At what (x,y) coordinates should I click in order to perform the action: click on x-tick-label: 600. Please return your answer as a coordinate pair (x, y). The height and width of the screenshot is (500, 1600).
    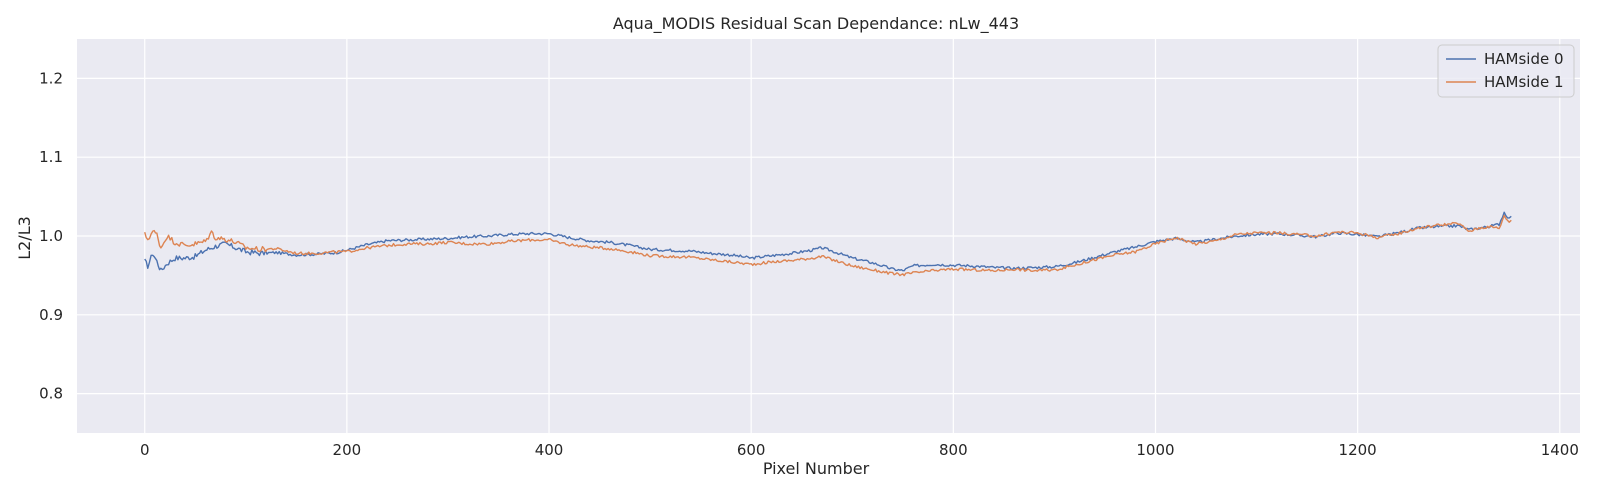
    Looking at the image, I should click on (751, 450).